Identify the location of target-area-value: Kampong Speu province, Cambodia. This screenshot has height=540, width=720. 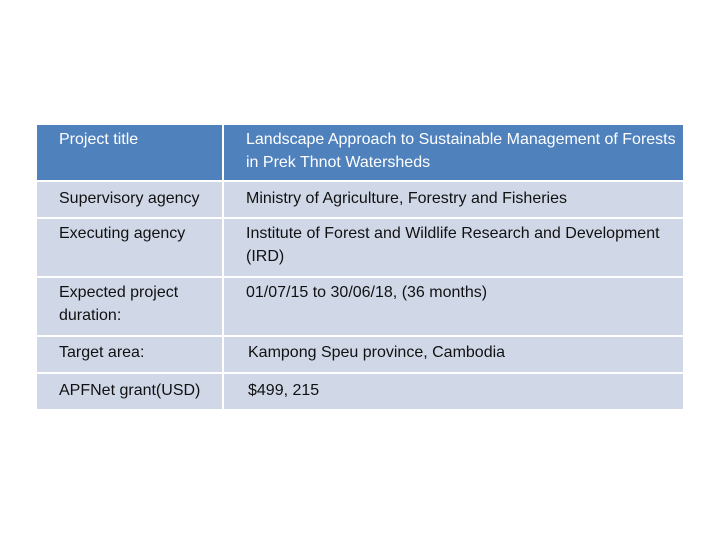
(452, 355).